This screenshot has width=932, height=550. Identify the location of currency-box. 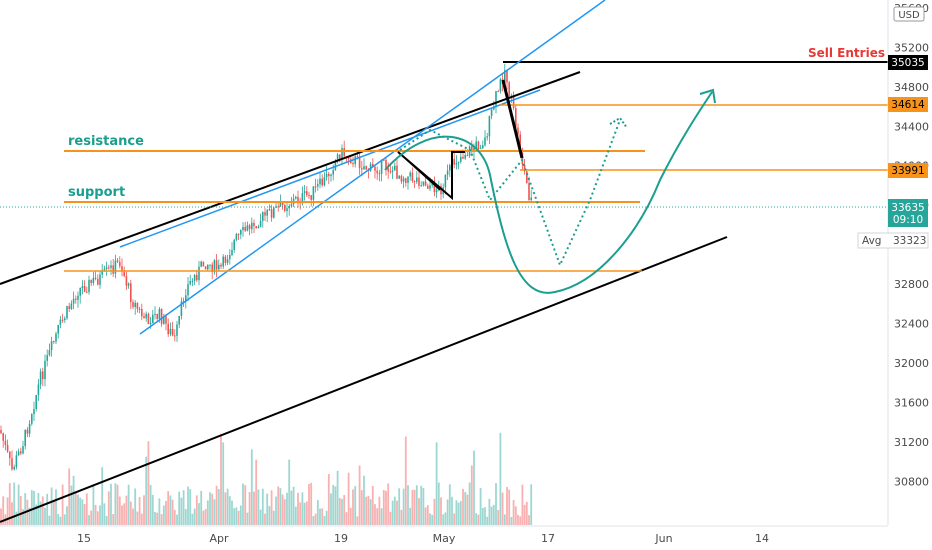
(909, 14).